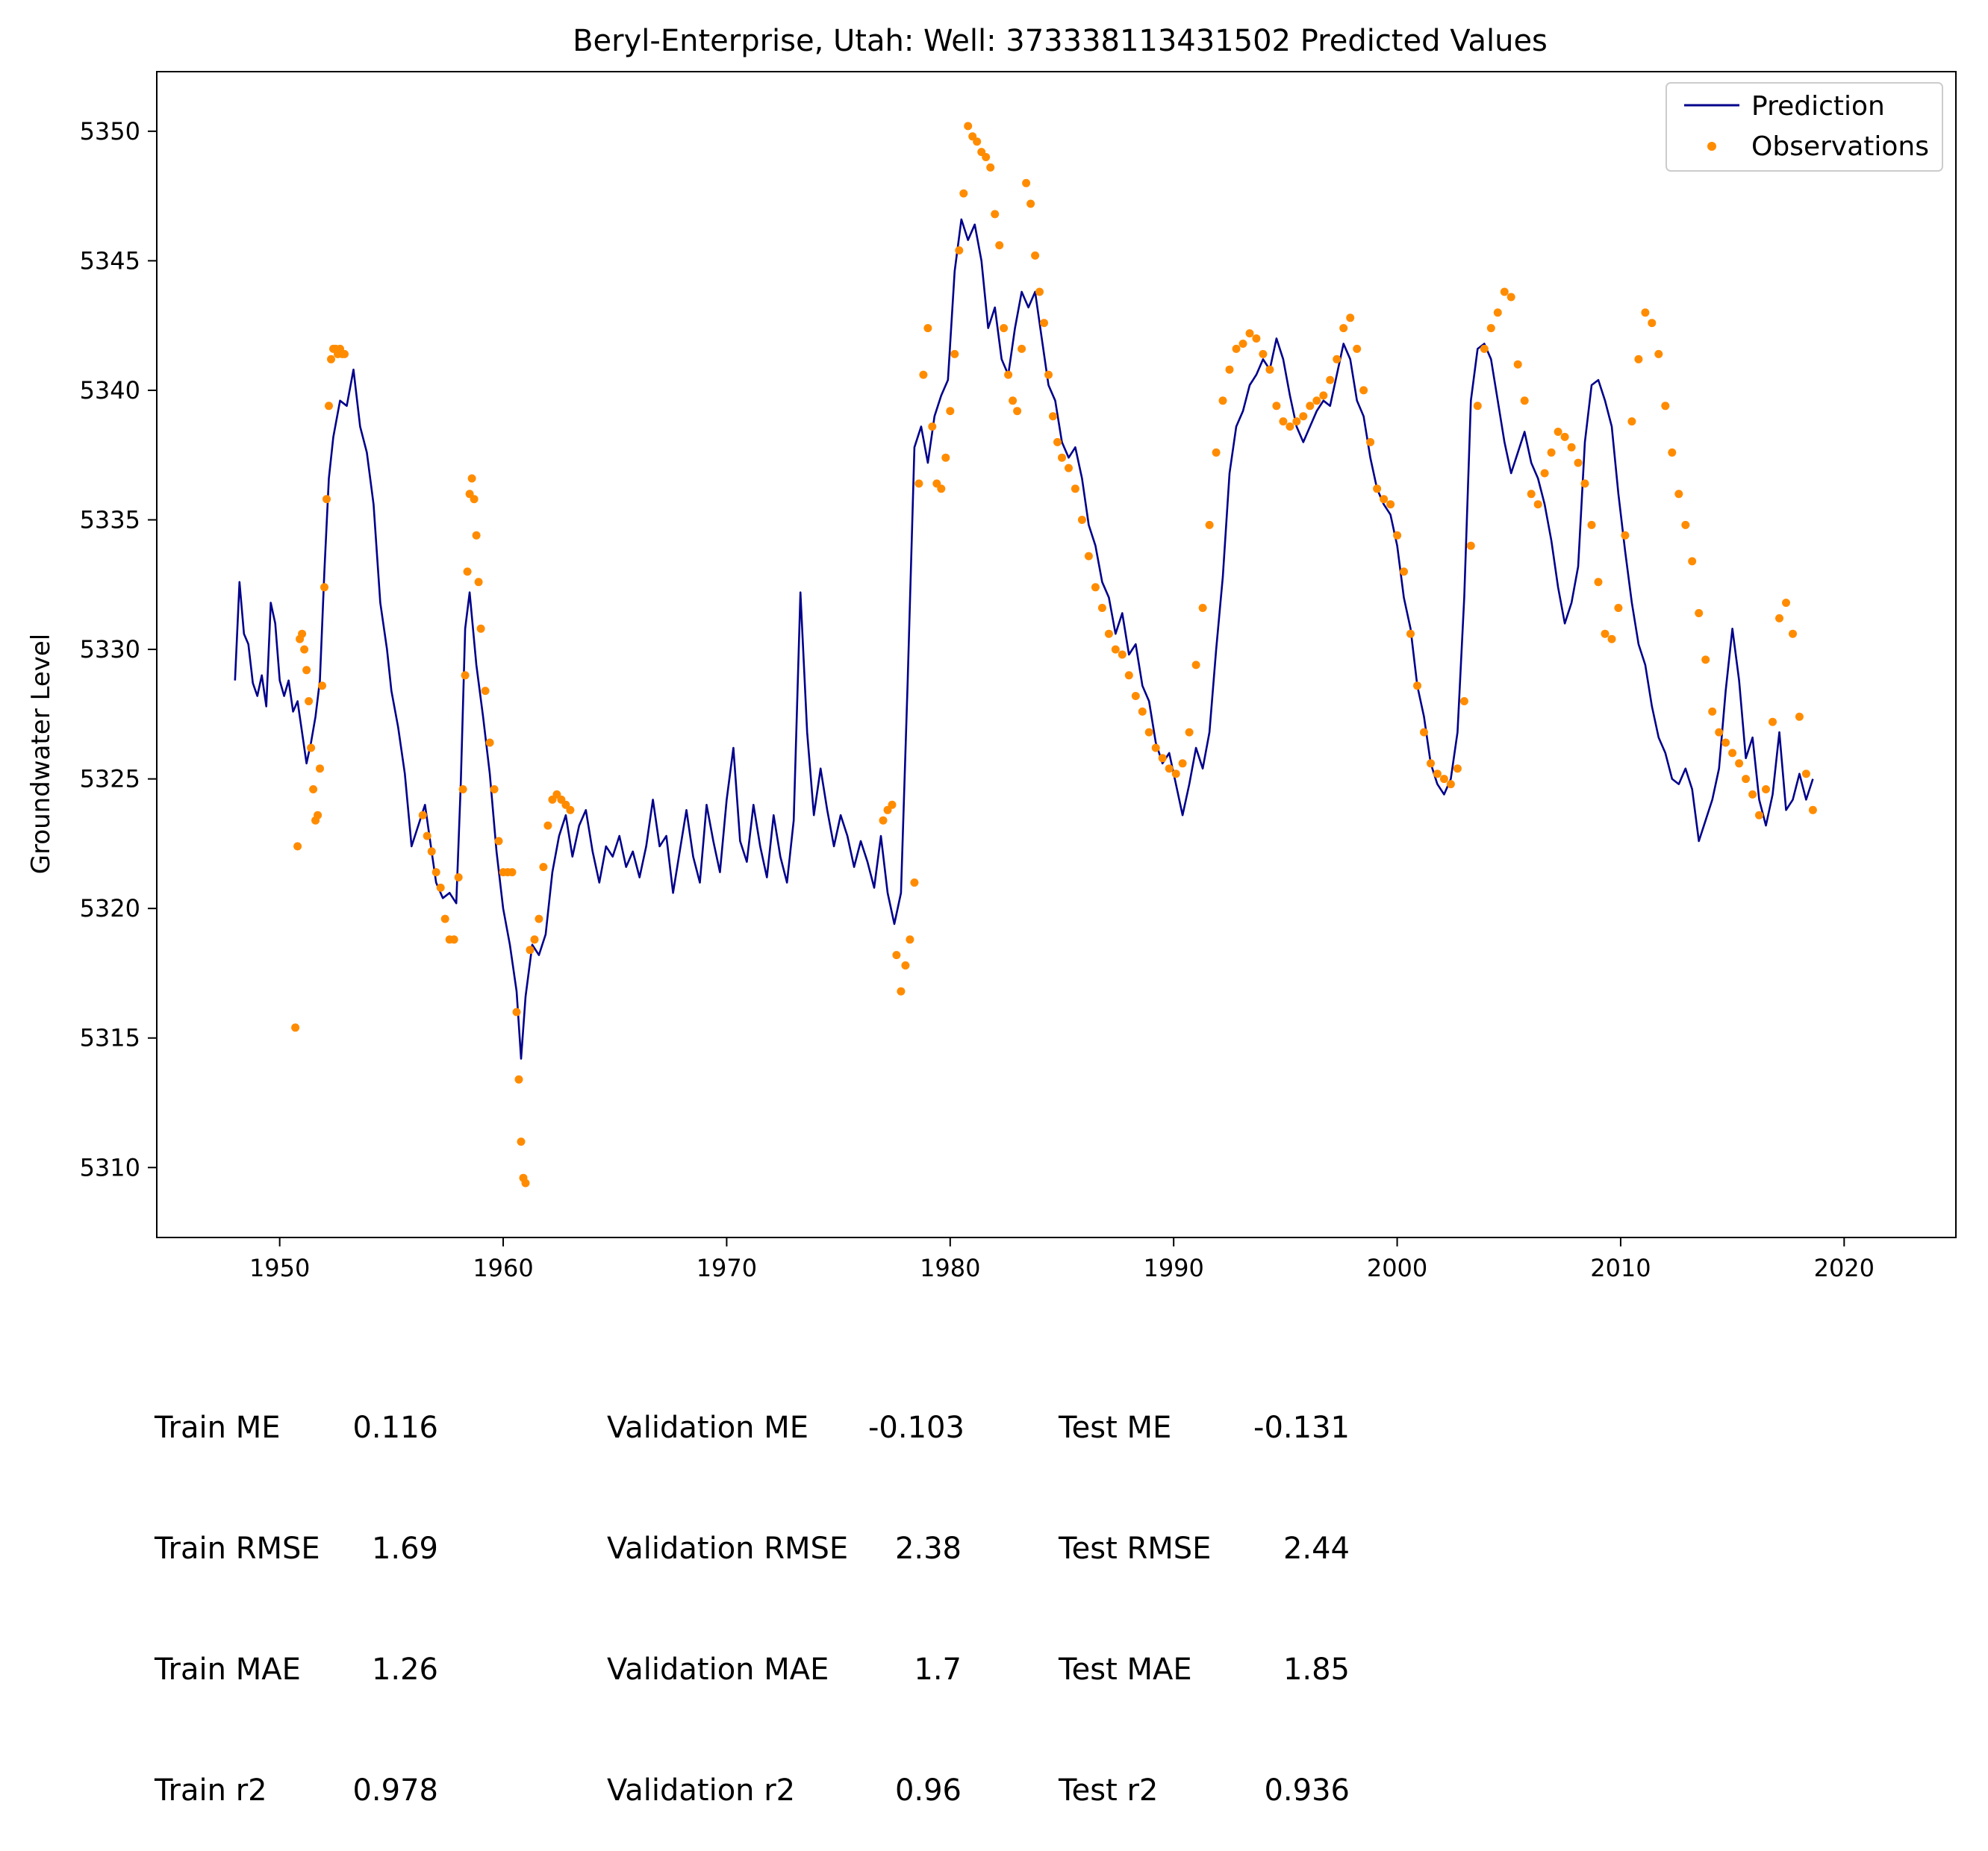 The height and width of the screenshot is (1851, 1988). Describe the element at coordinates (404, 1669) in the screenshot. I see `metric-value: 1.26` at that location.